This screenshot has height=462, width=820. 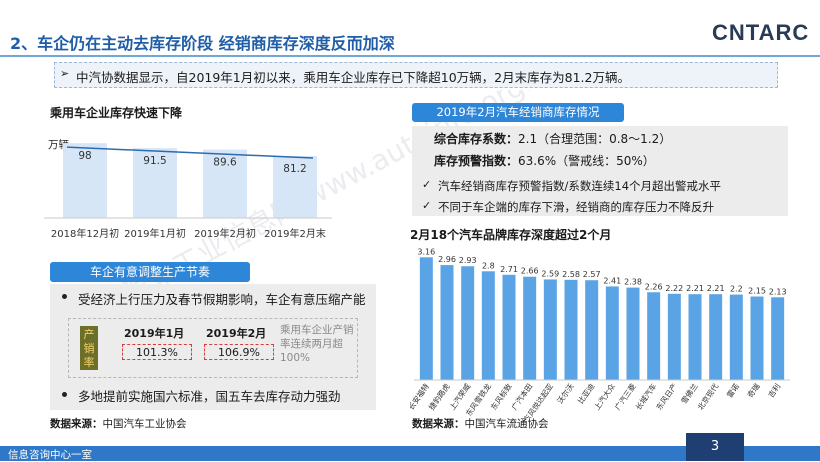 I want to click on source-right-line: 数据来源：中国汽车流通协会, so click(x=480, y=423).